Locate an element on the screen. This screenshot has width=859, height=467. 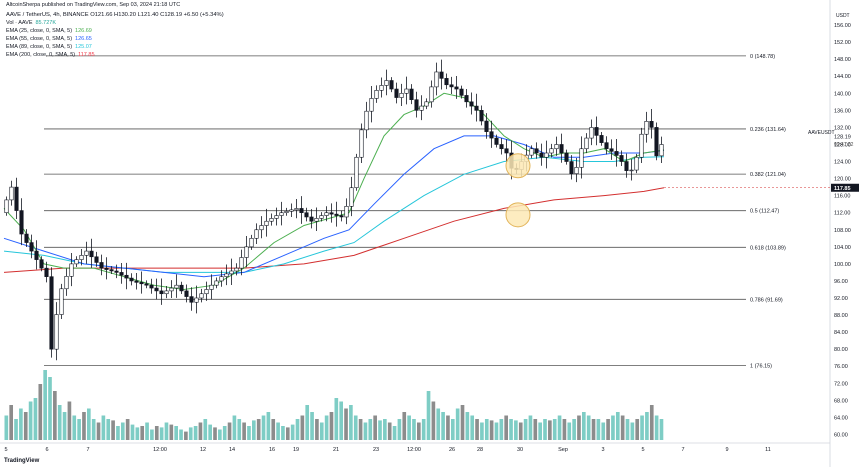
legend-volume: Vol · AAVE 85.727K is located at coordinates (32, 23).